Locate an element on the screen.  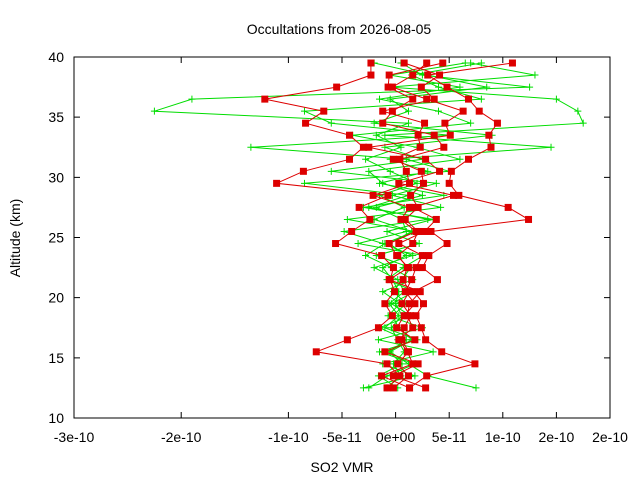
x-tick-label: 1e-10 is located at coordinates (503, 437).